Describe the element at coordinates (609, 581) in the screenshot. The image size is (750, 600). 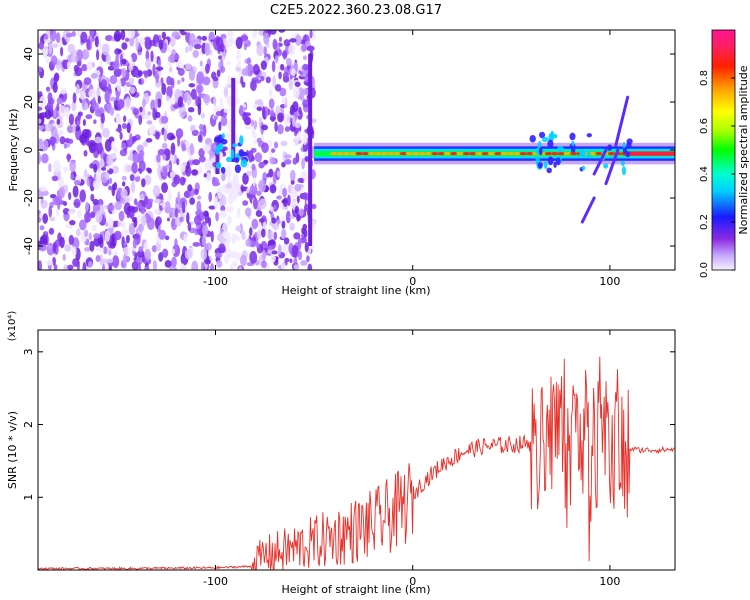
I see `snr-x-tick-label: 100` at that location.